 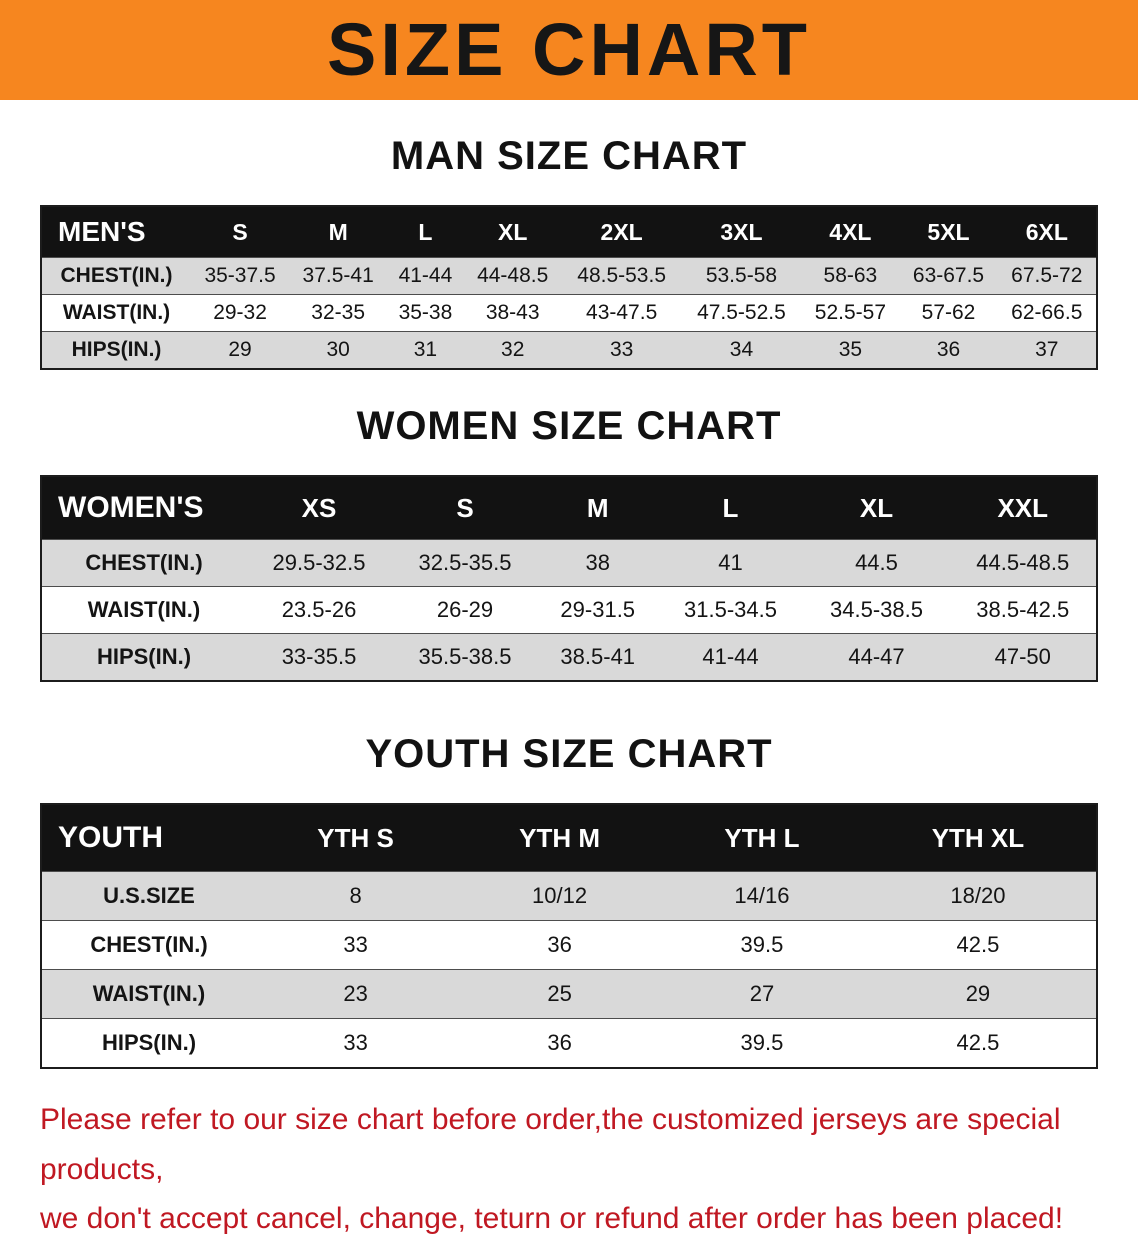 What do you see at coordinates (598, 609) in the screenshot?
I see `cell: 29-31.5` at bounding box center [598, 609].